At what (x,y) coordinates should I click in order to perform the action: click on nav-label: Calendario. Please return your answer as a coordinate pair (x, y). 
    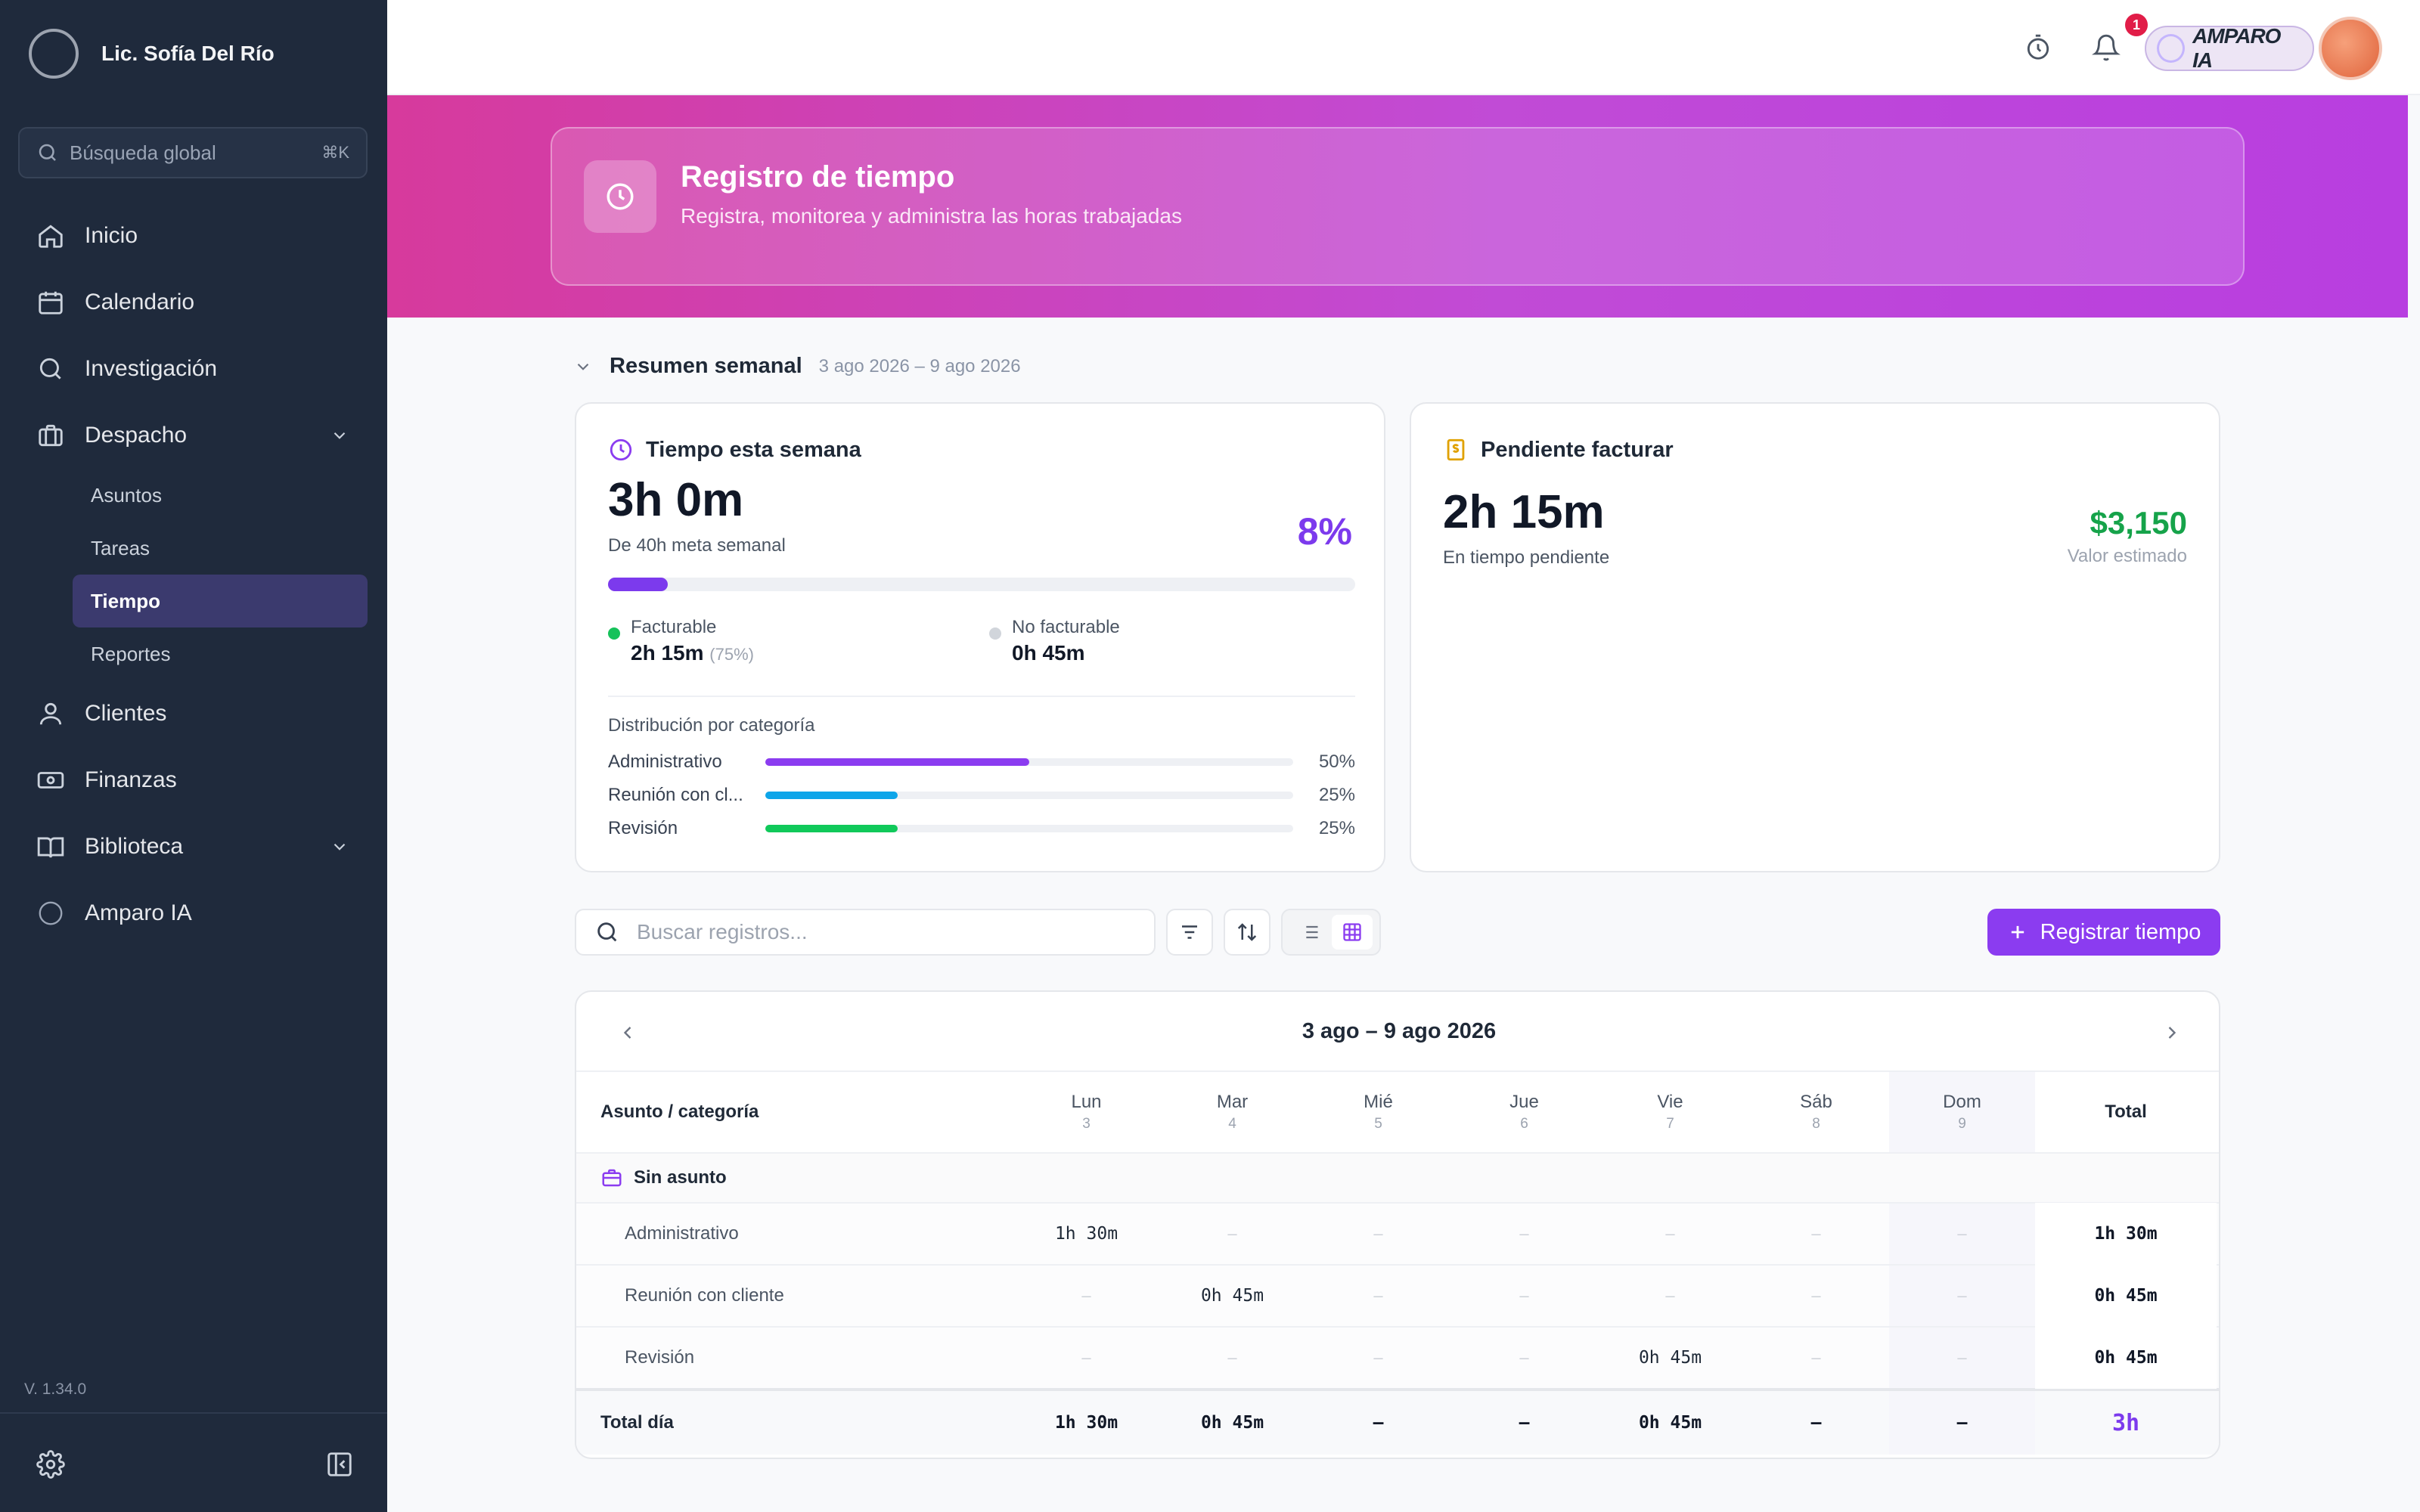
    Looking at the image, I should click on (140, 302).